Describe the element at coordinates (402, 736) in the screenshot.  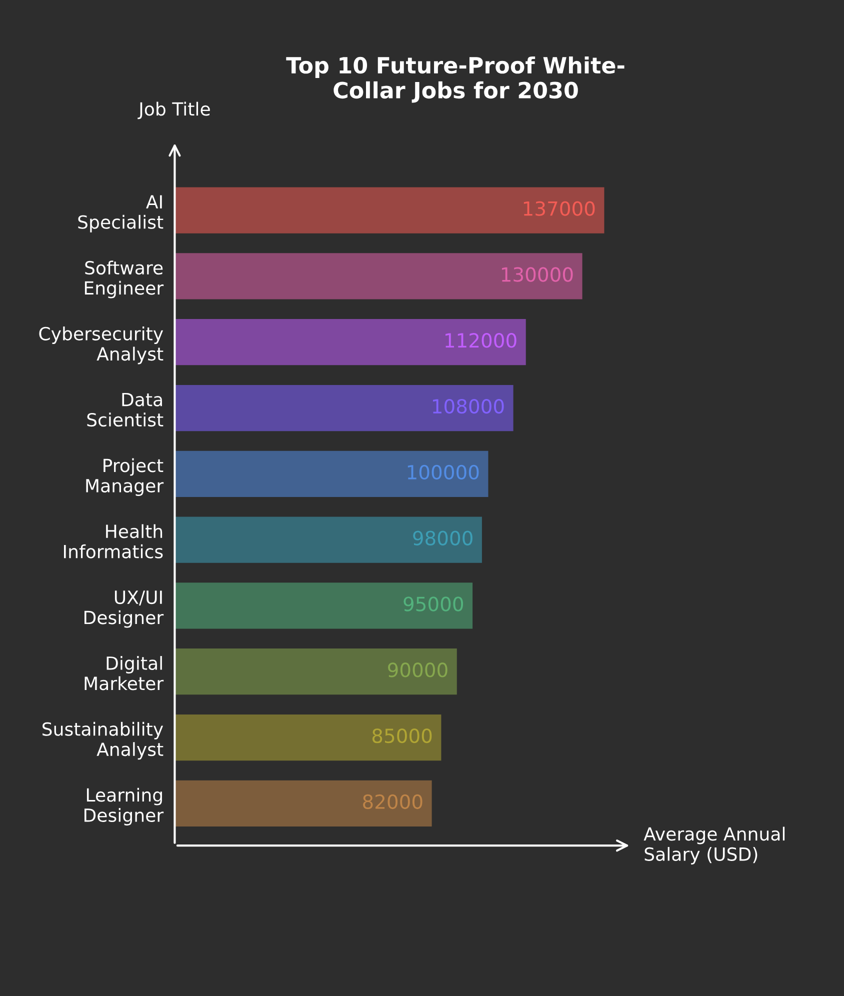
I see `data-label: 85000` at that location.